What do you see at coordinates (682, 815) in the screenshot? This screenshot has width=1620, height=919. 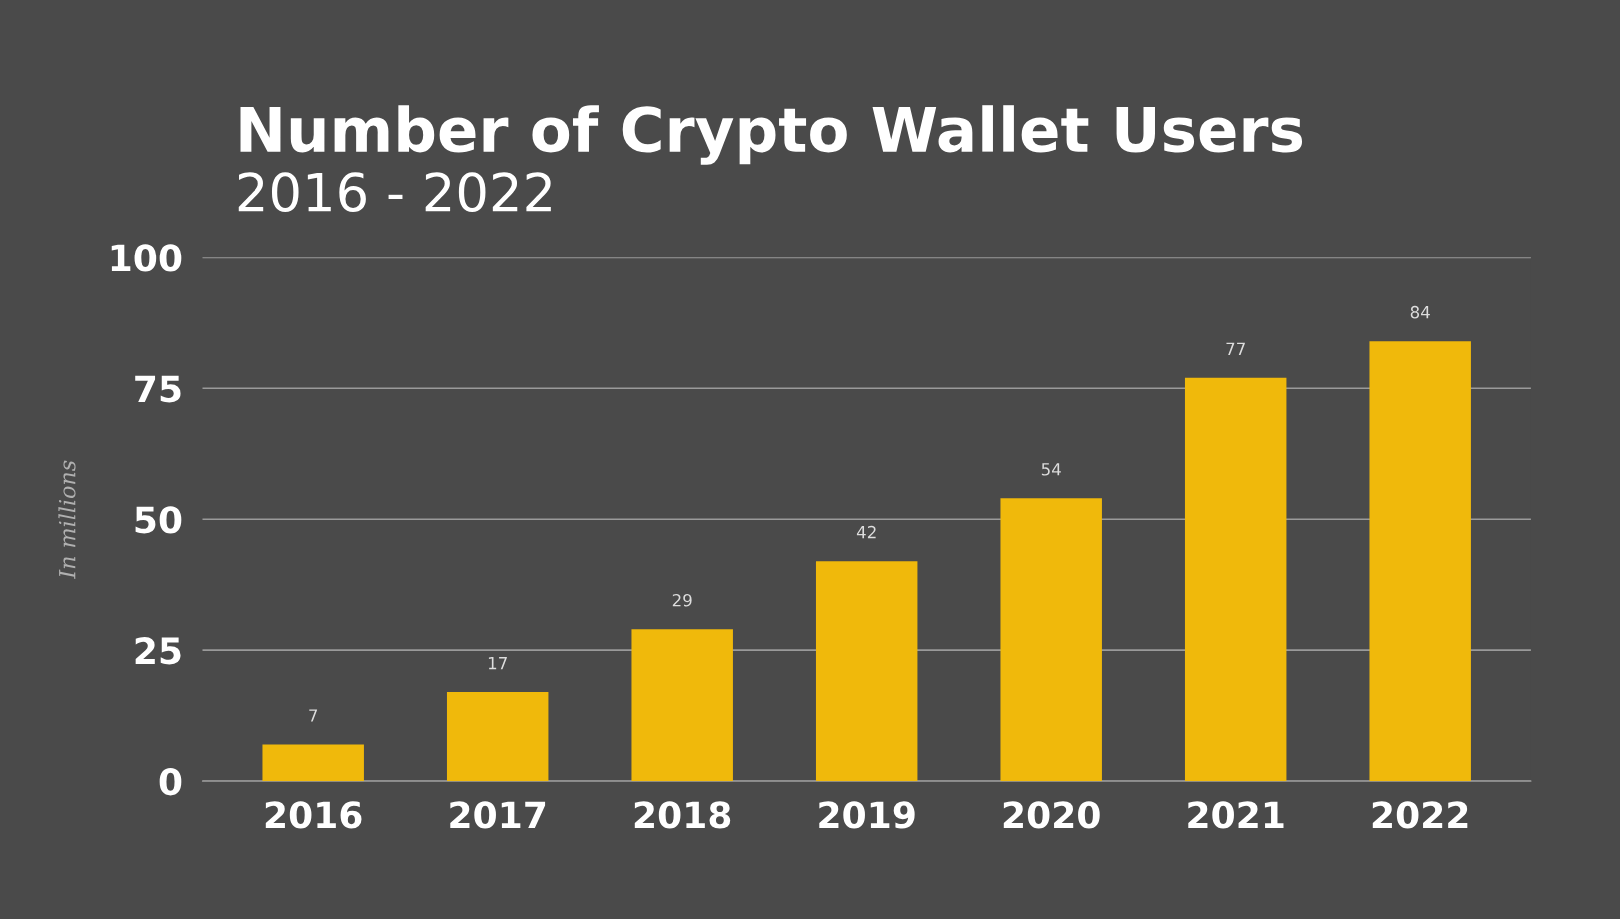 I see `x-tick-label: 2018` at bounding box center [682, 815].